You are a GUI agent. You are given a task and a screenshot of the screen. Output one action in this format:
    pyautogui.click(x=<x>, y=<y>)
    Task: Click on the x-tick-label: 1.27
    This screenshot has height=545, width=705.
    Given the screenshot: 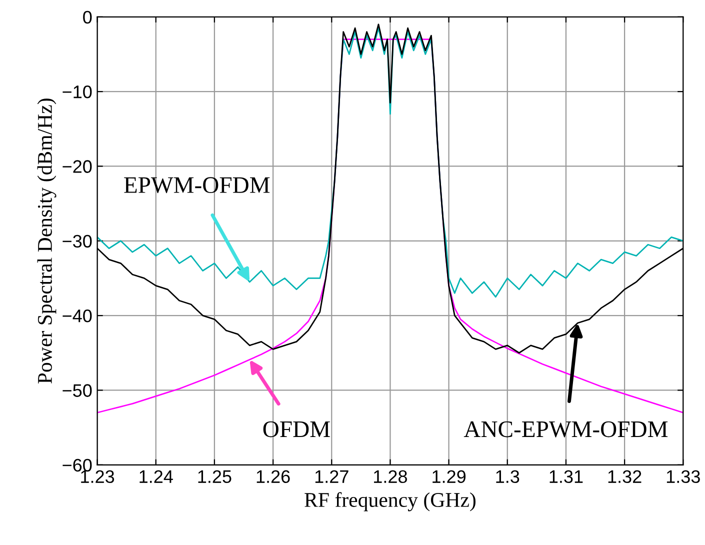 What is the action you would take?
    pyautogui.click(x=331, y=476)
    